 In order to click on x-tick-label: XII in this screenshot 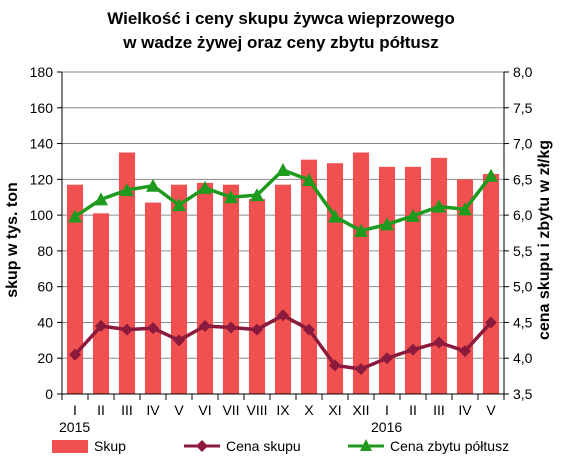, I will do `click(360, 410)`.